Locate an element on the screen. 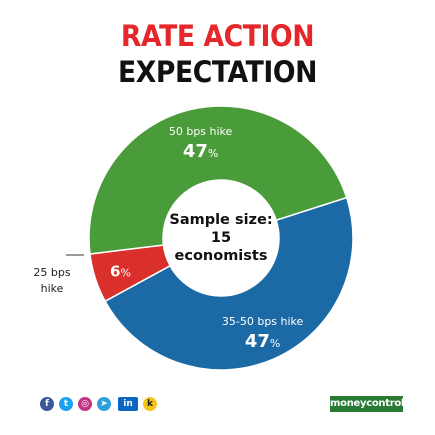 The width and height of the screenshot is (435, 435). slice-category-label: 35-50 bps hike is located at coordinates (263, 321).